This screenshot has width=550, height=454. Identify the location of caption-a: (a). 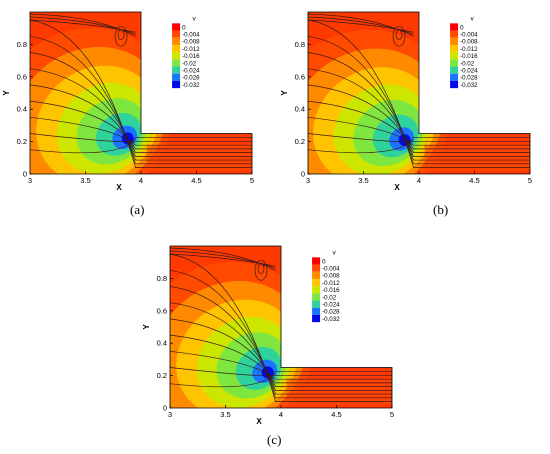
(137, 209).